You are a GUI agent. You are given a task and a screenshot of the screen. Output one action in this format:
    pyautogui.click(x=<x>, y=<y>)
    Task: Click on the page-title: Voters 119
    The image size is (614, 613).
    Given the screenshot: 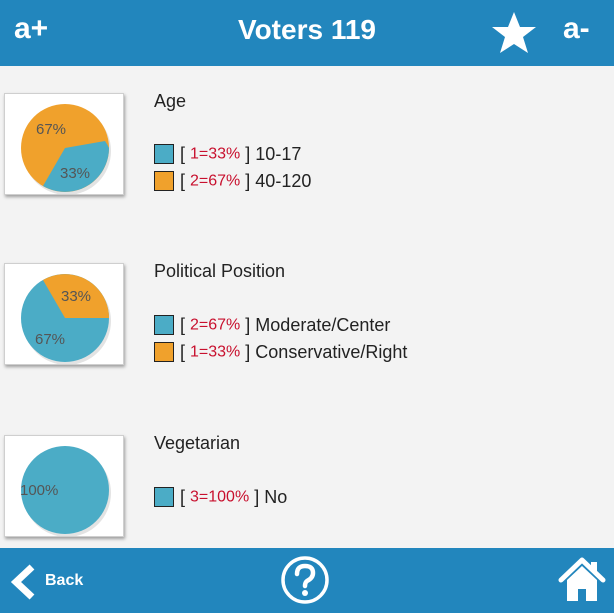 What is the action you would take?
    pyautogui.click(x=307, y=29)
    